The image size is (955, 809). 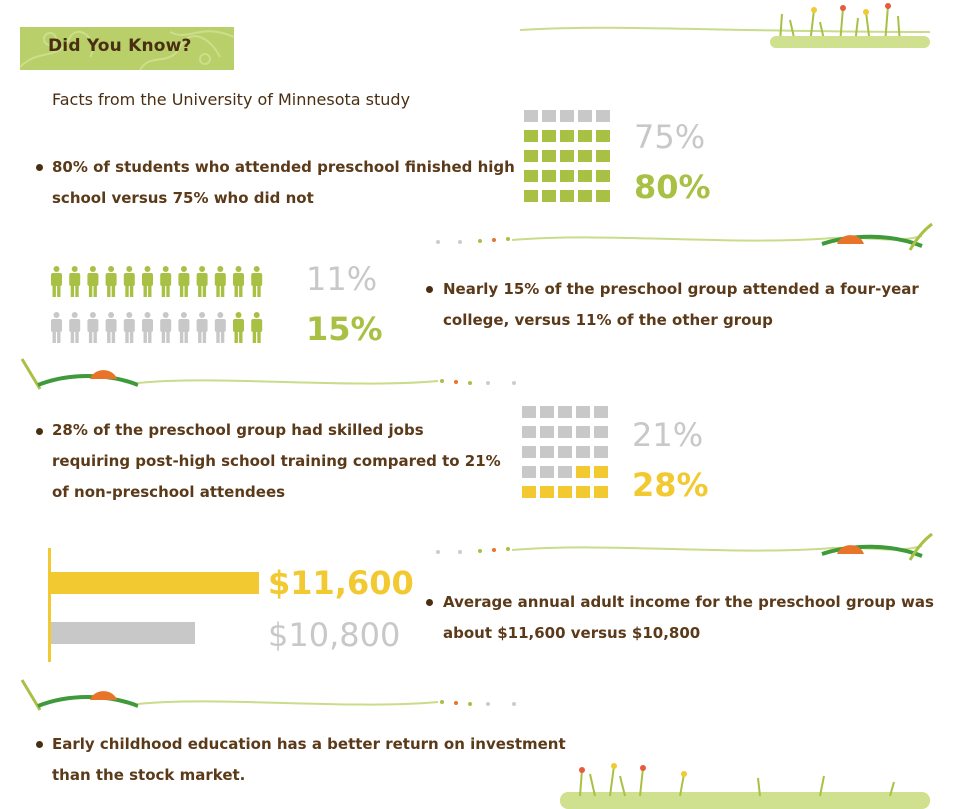 What do you see at coordinates (49, 605) in the screenshot?
I see `axis-line` at bounding box center [49, 605].